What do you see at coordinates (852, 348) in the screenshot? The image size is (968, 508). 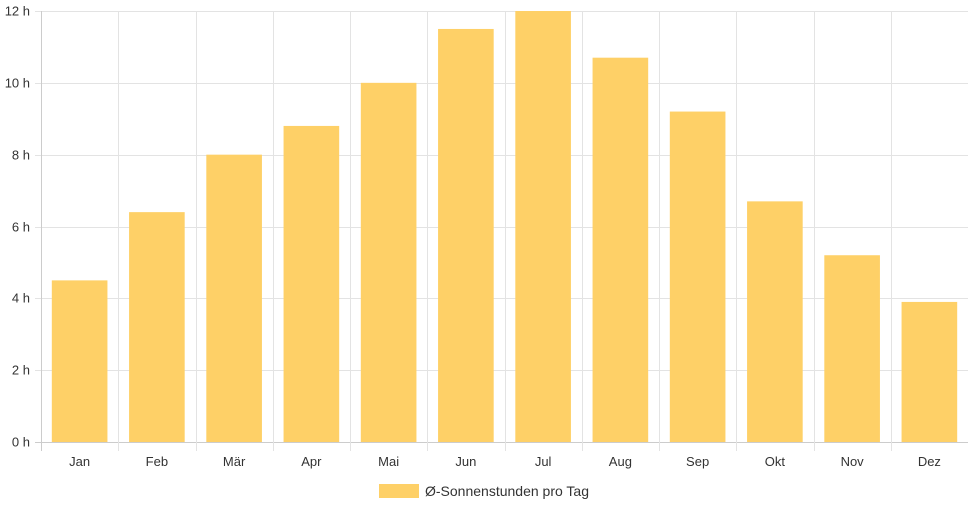 I see `bar-nov` at bounding box center [852, 348].